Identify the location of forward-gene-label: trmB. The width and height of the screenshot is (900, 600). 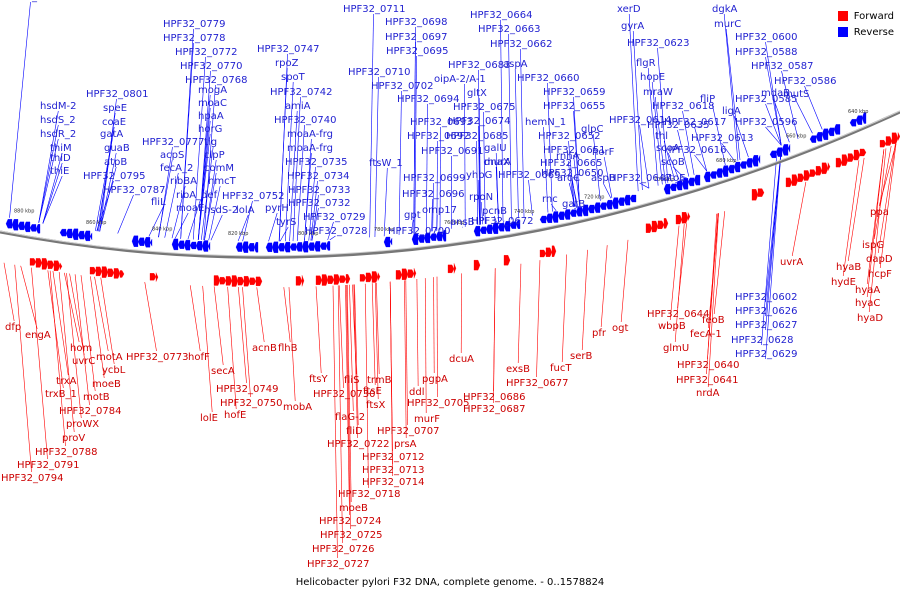
(379, 380).